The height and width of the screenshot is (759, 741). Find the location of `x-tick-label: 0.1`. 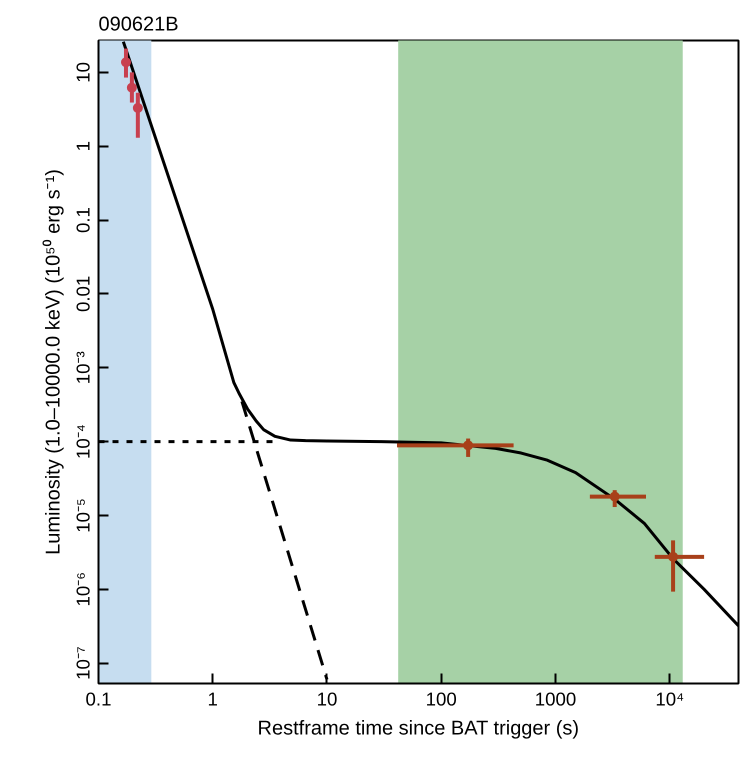

x-tick-label: 0.1 is located at coordinates (99, 699).